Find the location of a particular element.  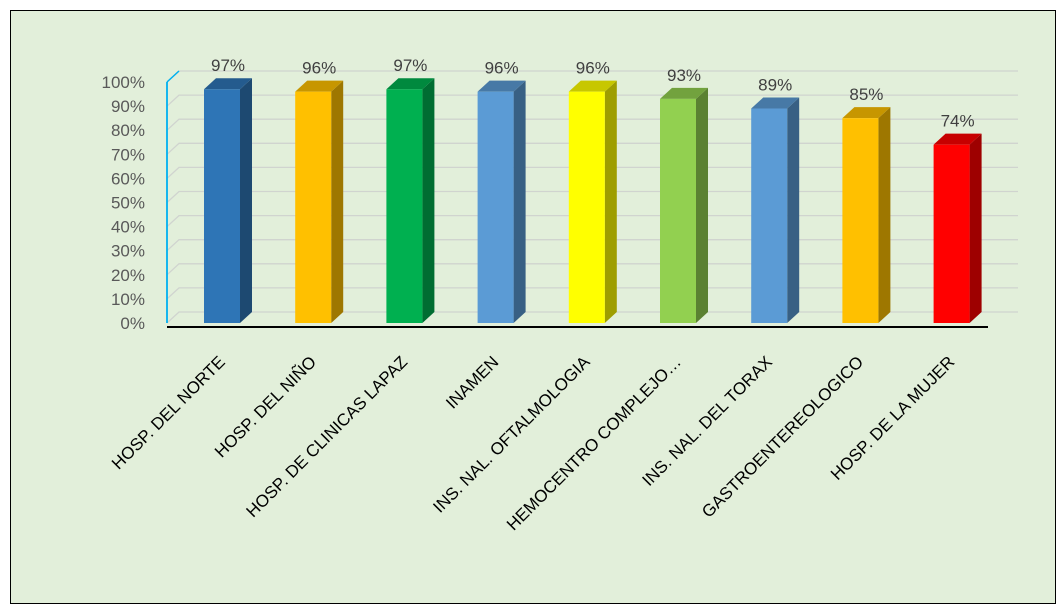

data-label: 89% is located at coordinates (775, 85).